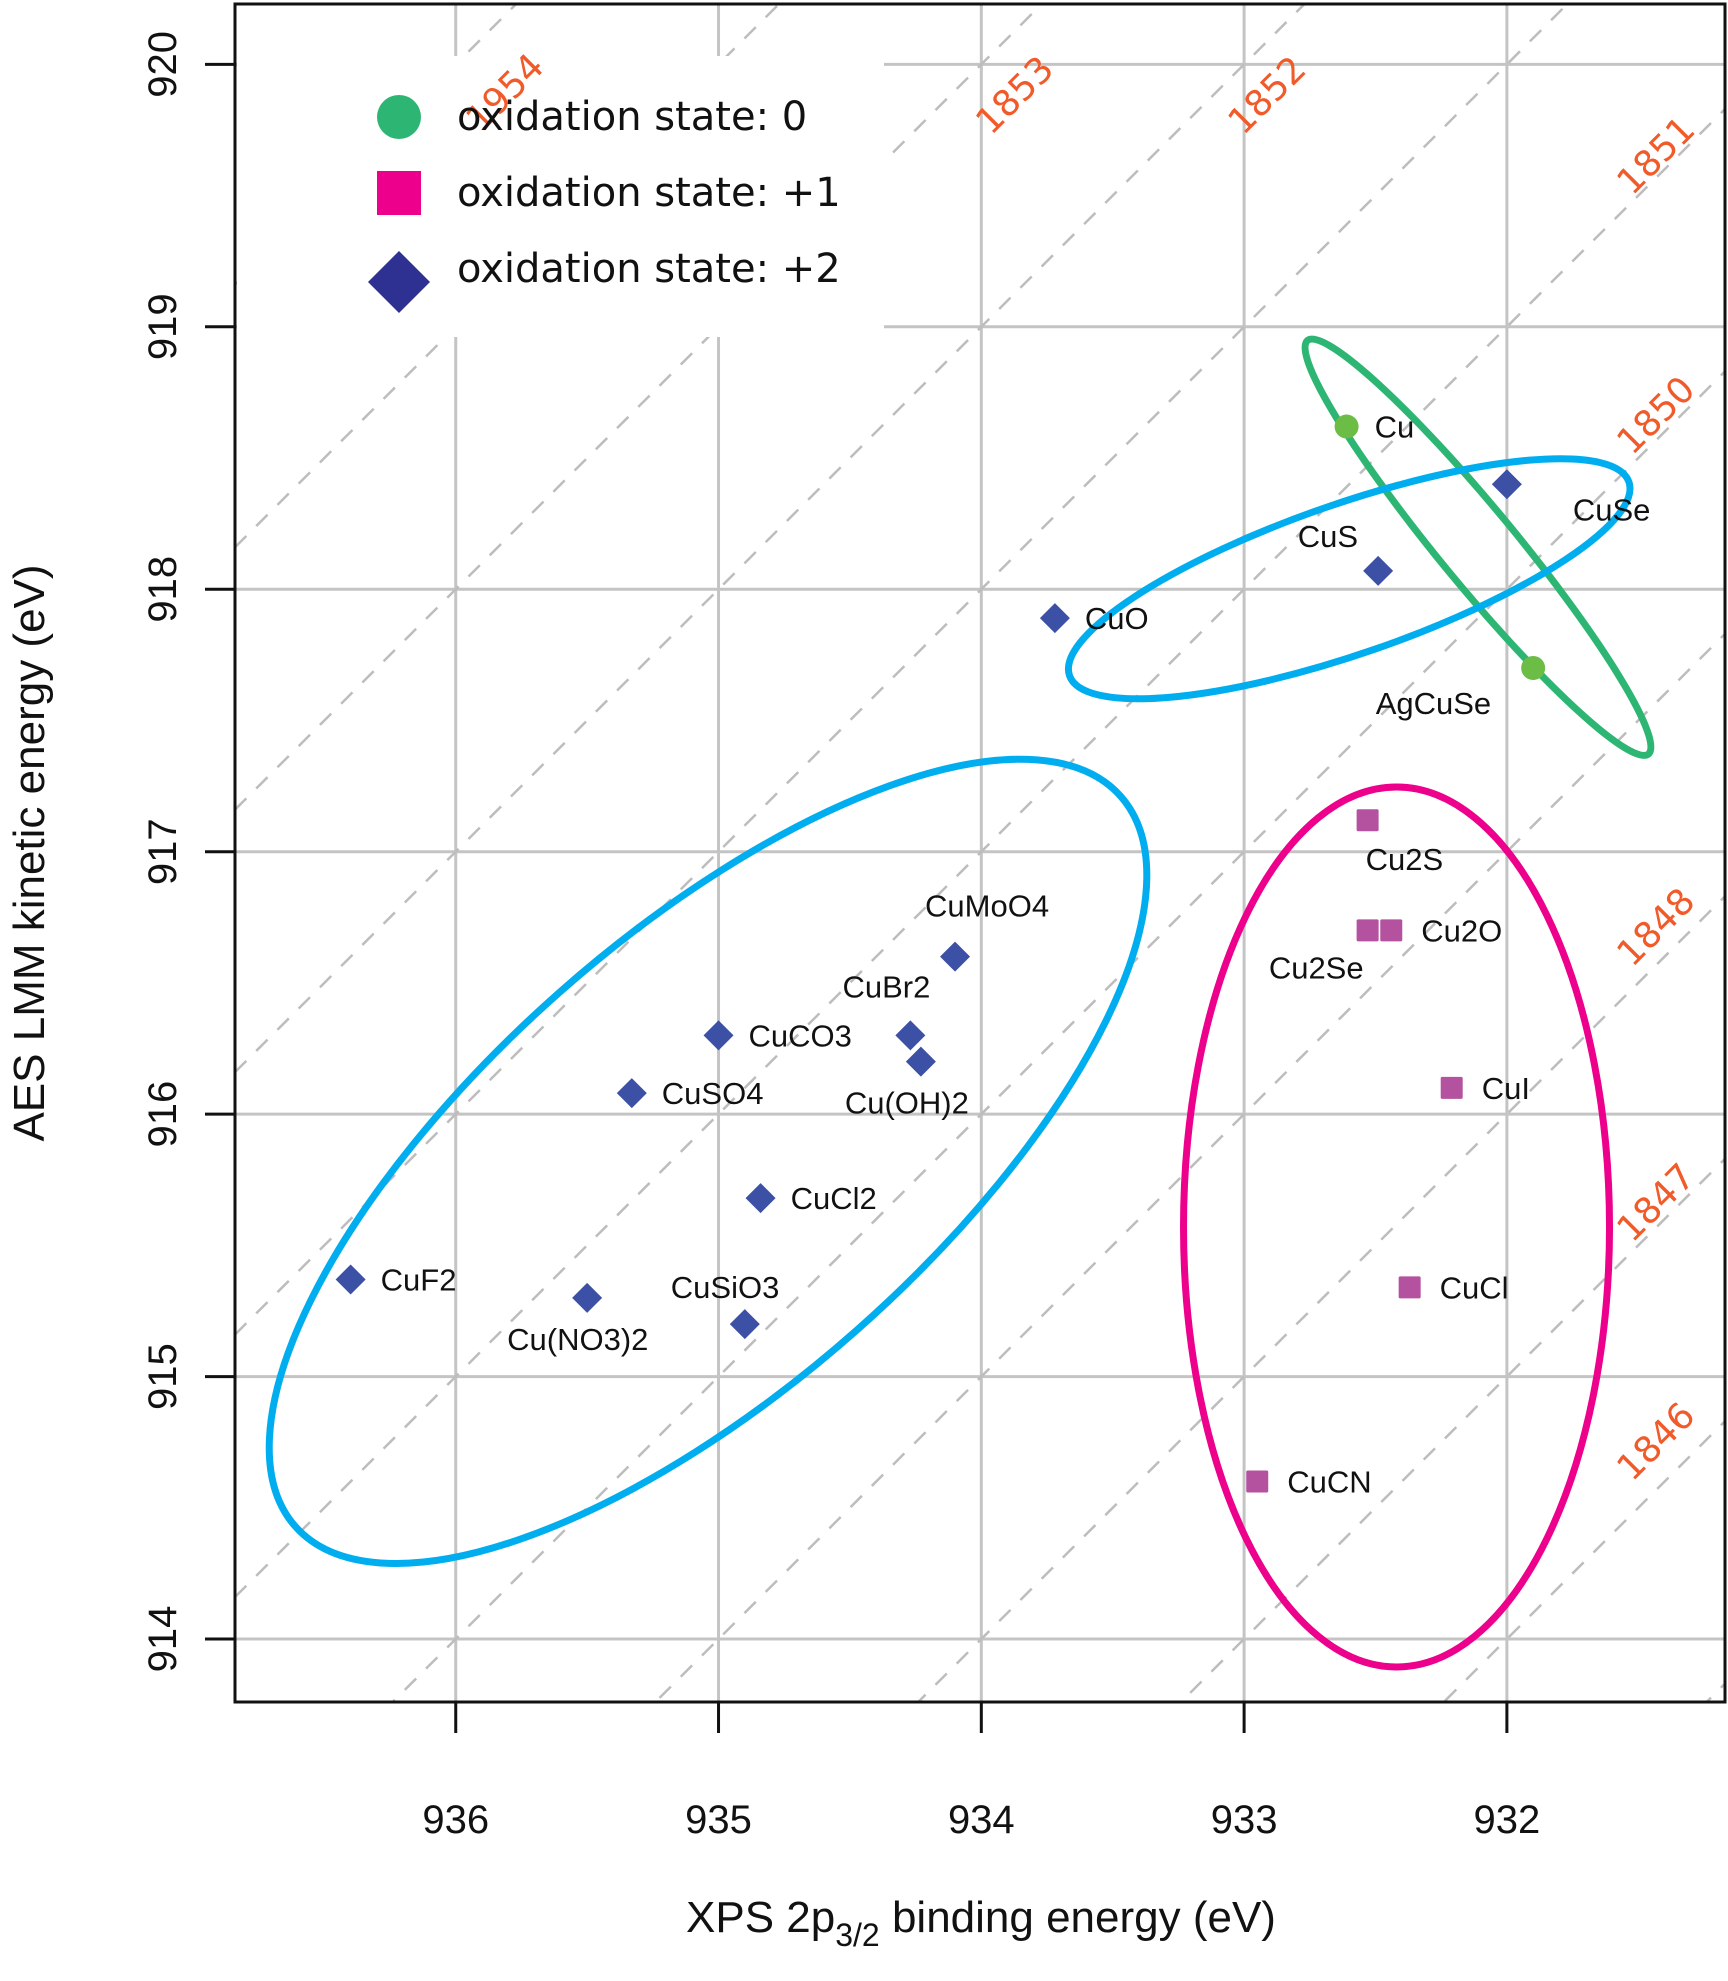 This screenshot has height=1981, width=1728. What do you see at coordinates (1461, 930) in the screenshot?
I see `point-label: Cu2O` at bounding box center [1461, 930].